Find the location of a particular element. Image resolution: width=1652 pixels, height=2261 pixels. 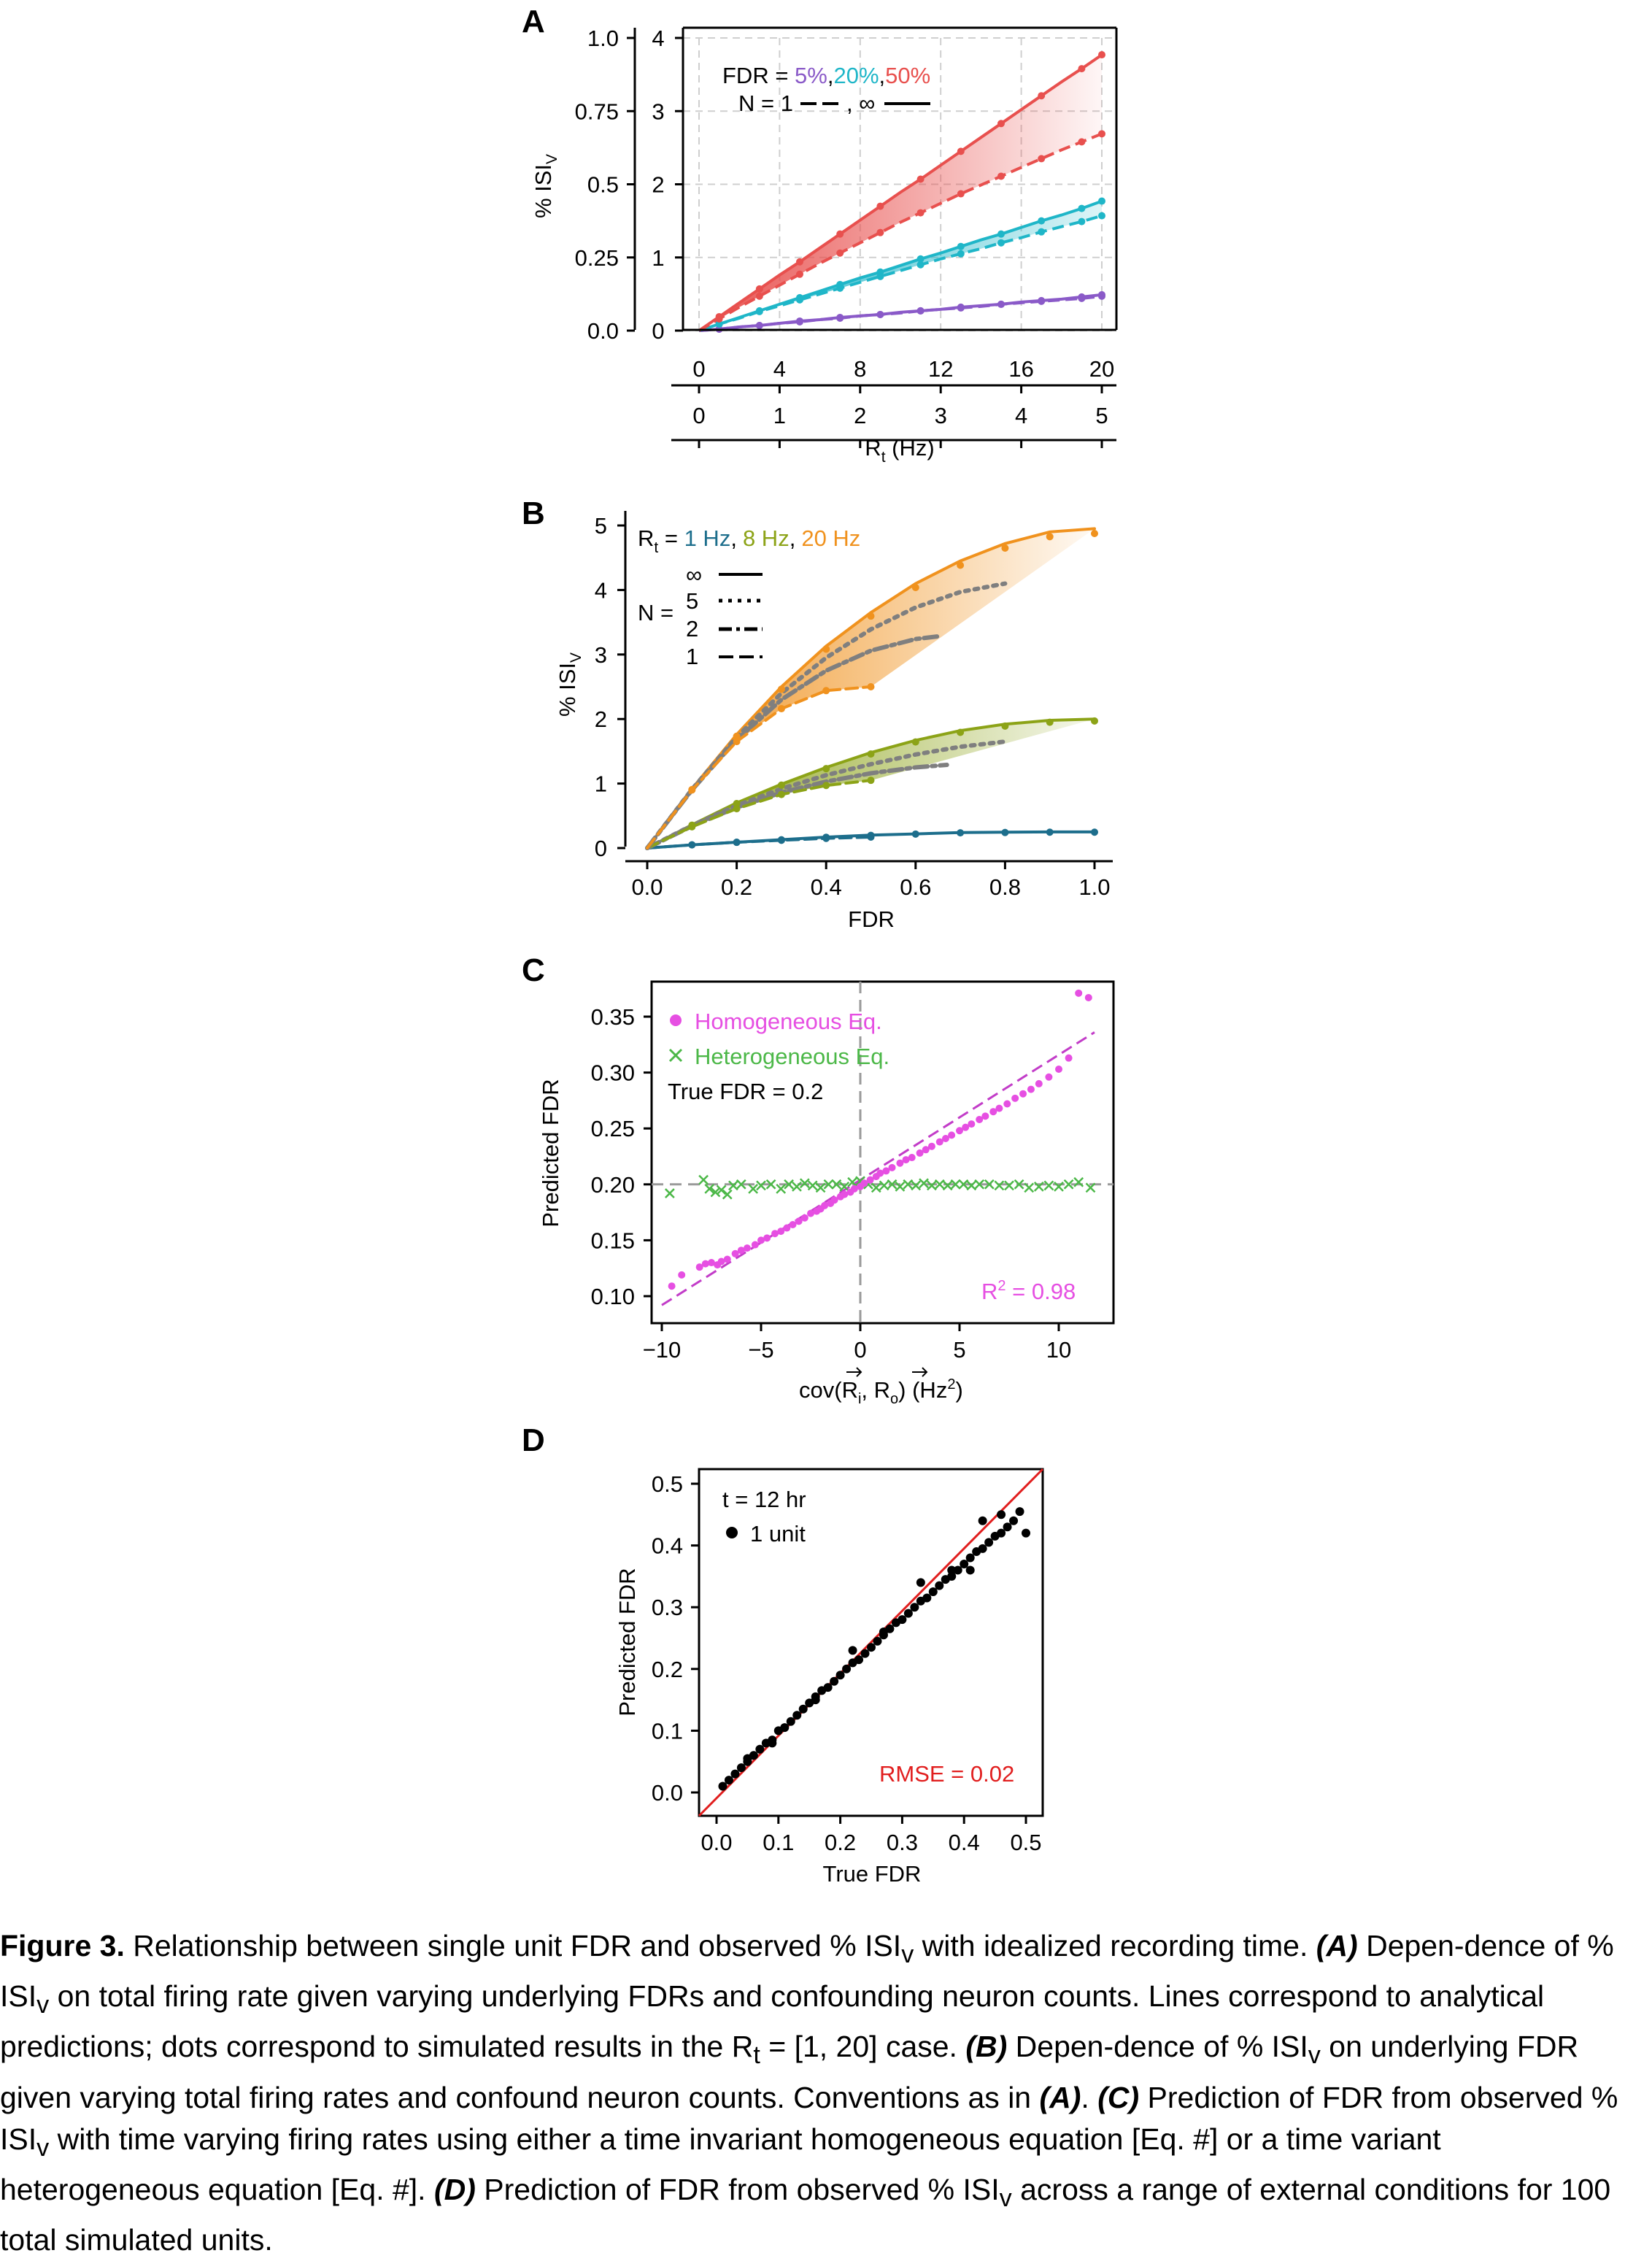

panel-b-x-tick-label: 0.0 is located at coordinates (647, 887).